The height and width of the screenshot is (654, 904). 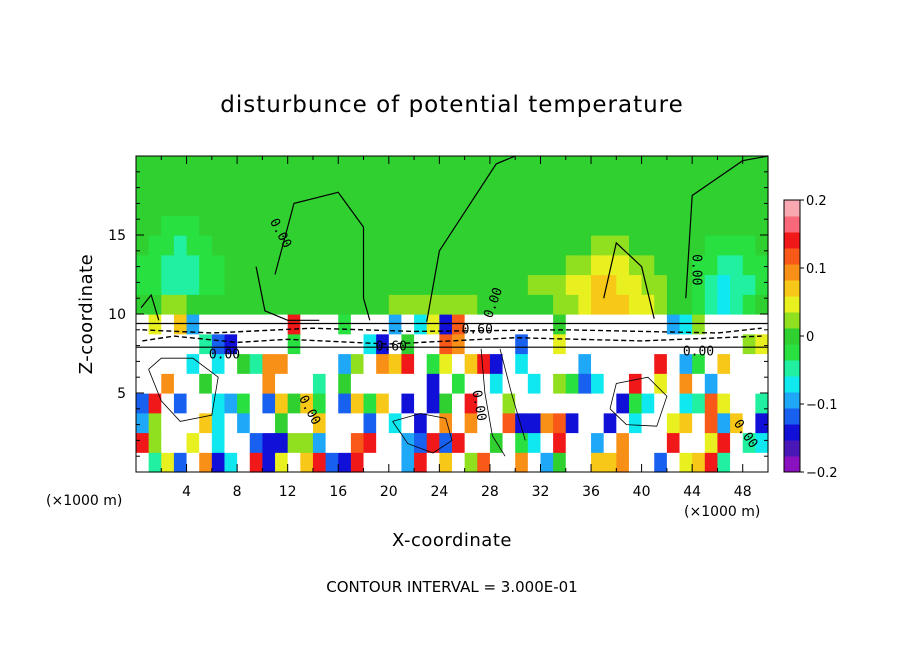 I want to click on x-tick-label: 48, so click(x=743, y=492).